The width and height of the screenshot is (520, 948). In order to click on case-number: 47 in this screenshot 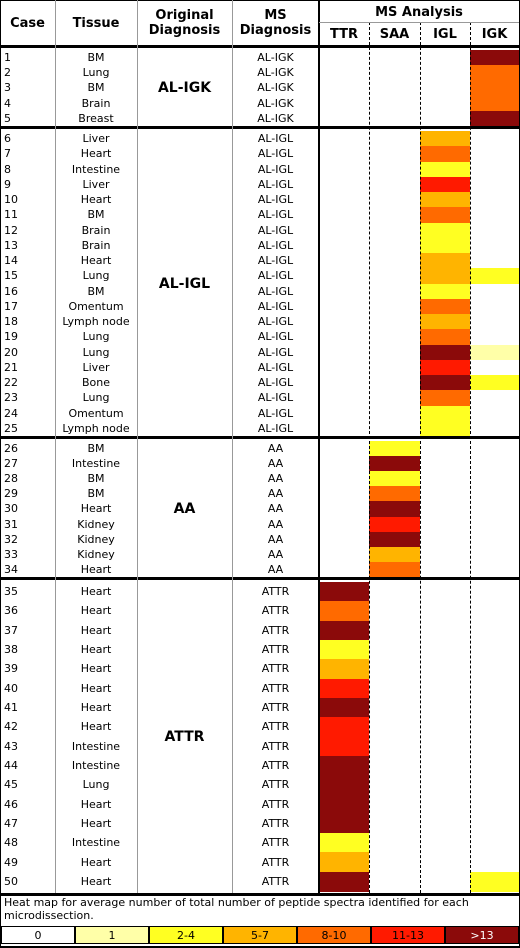, I will do `click(11, 823)`.